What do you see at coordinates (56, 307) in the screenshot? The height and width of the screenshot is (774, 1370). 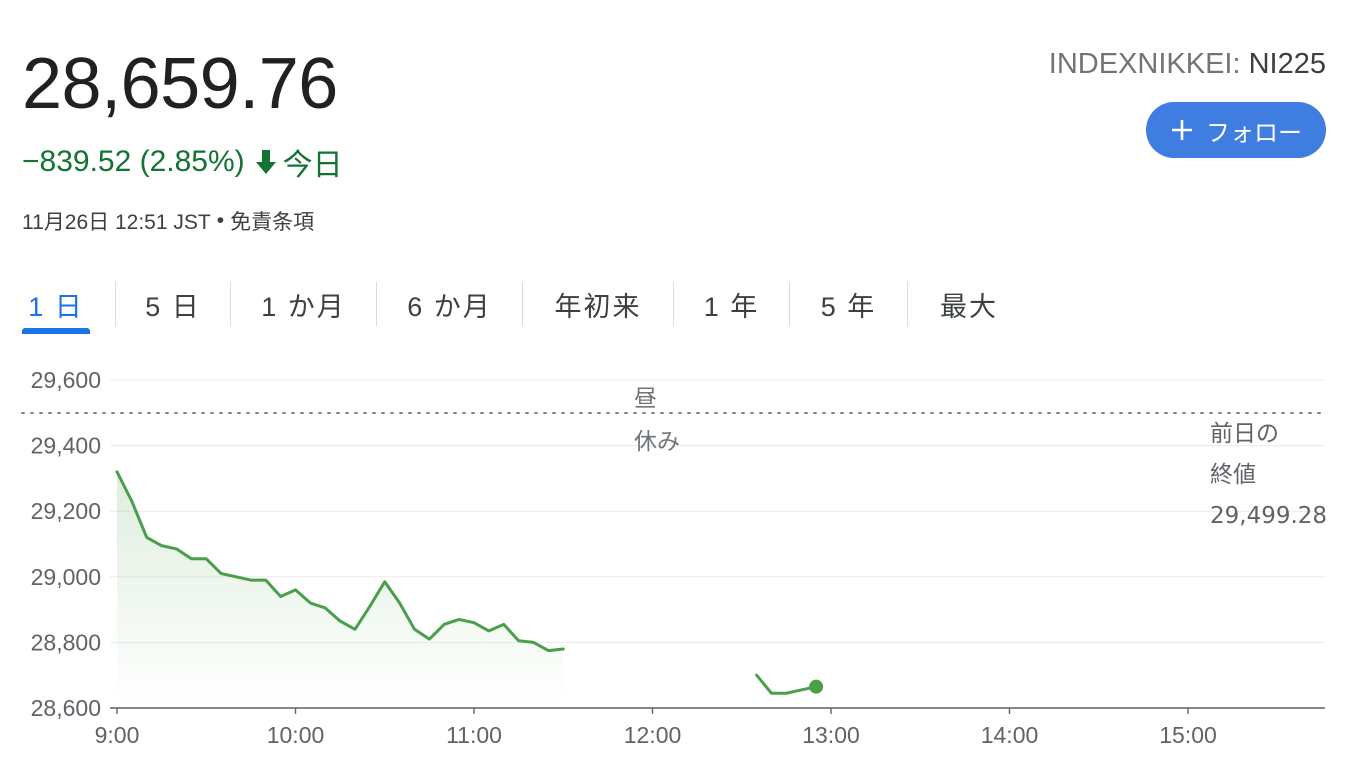 I see `tab-1d: 1 日` at bounding box center [56, 307].